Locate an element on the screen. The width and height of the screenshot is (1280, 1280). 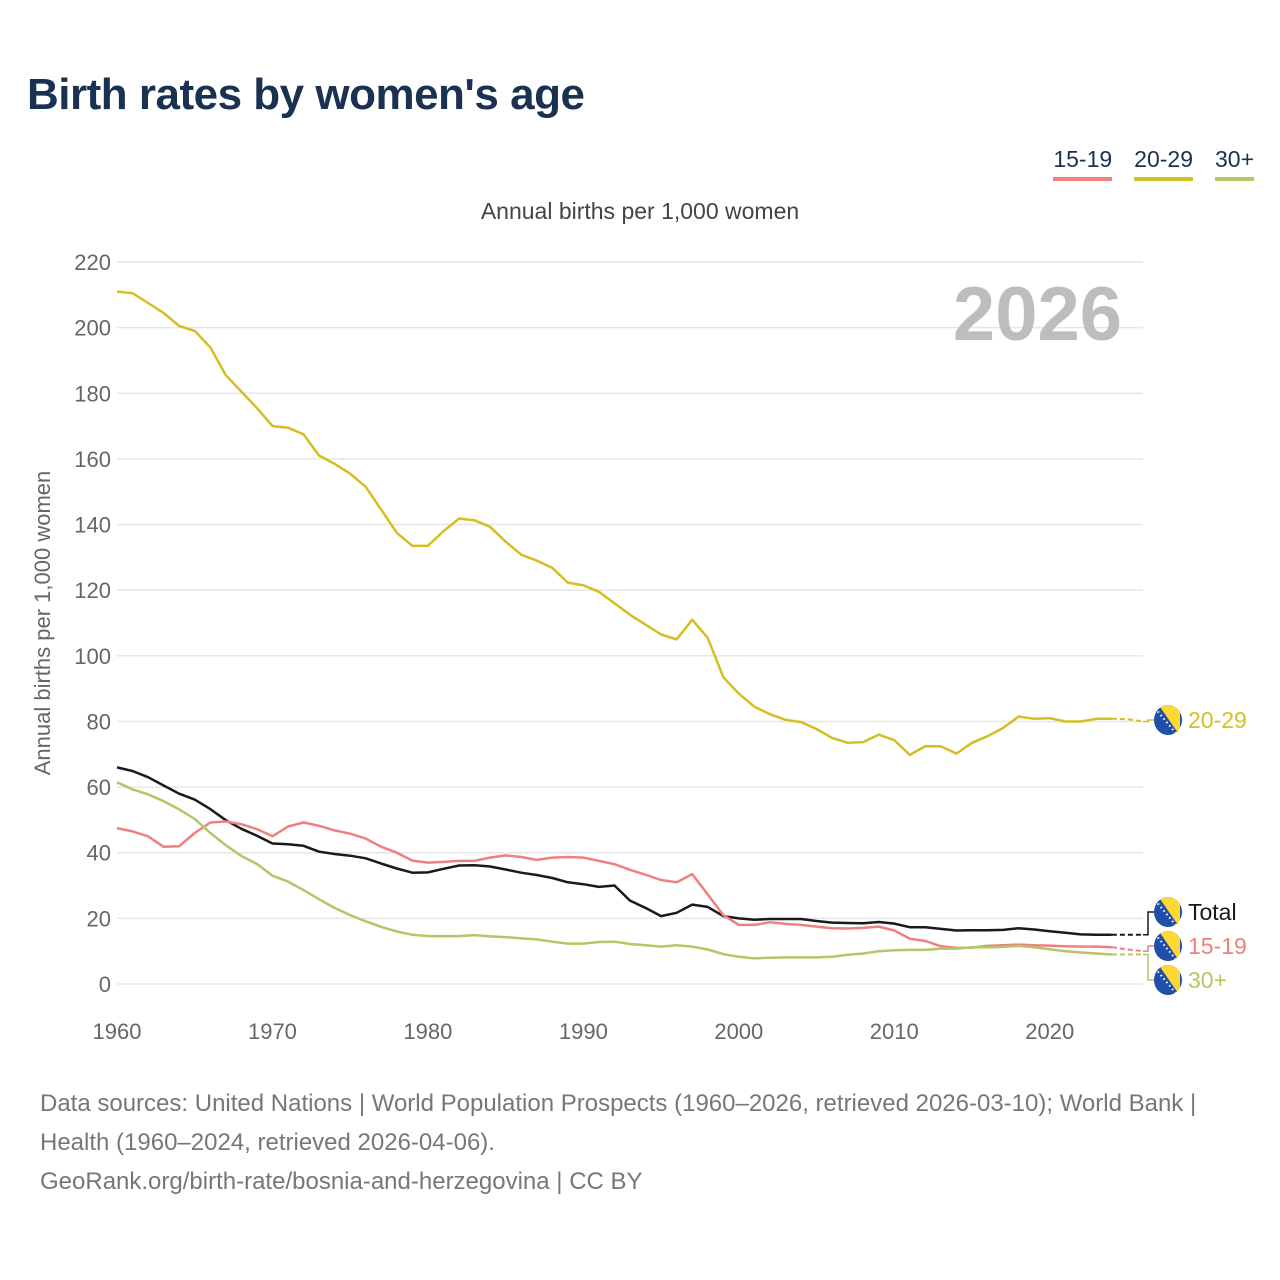
series-line-30plus is located at coordinates (614, 870).